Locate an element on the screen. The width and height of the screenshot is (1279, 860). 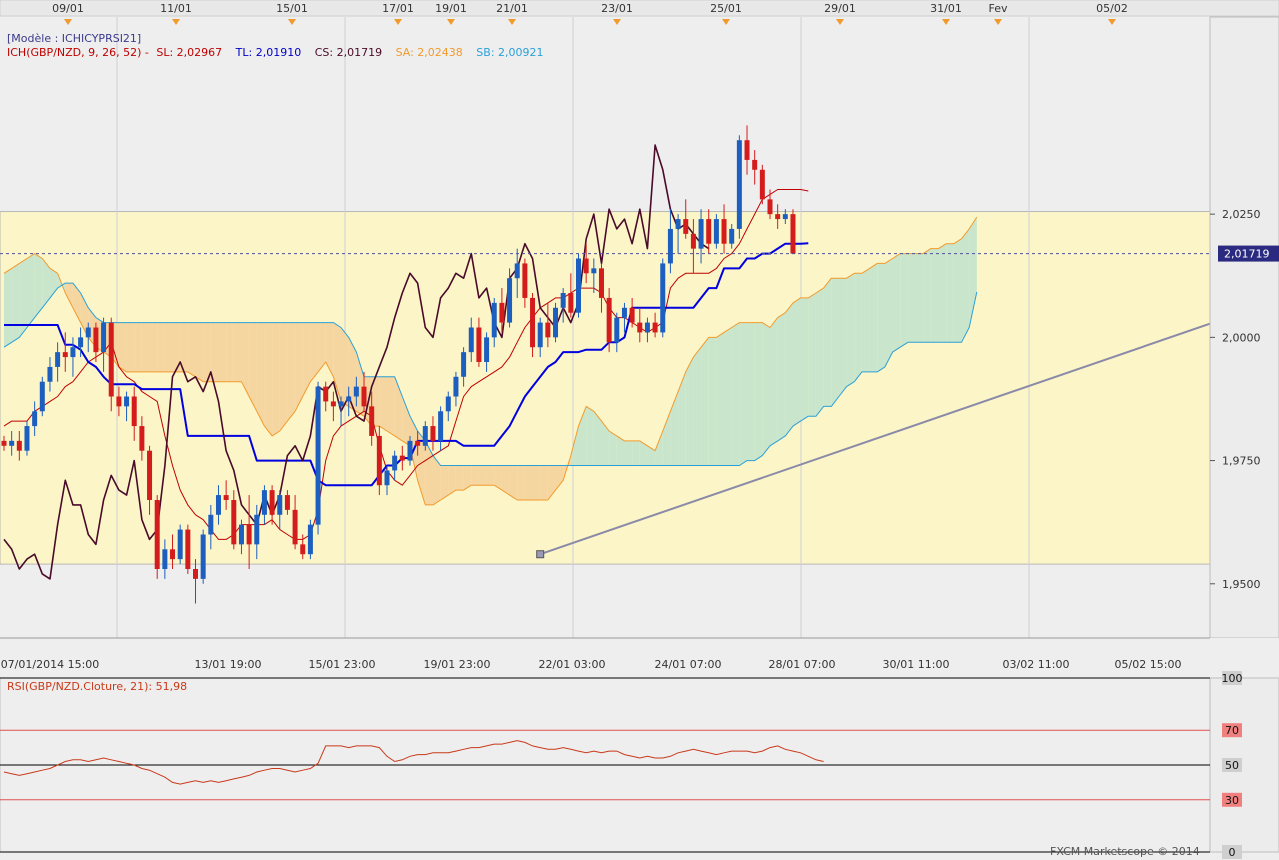
rsi-axis is located at coordinates (1244, 765).